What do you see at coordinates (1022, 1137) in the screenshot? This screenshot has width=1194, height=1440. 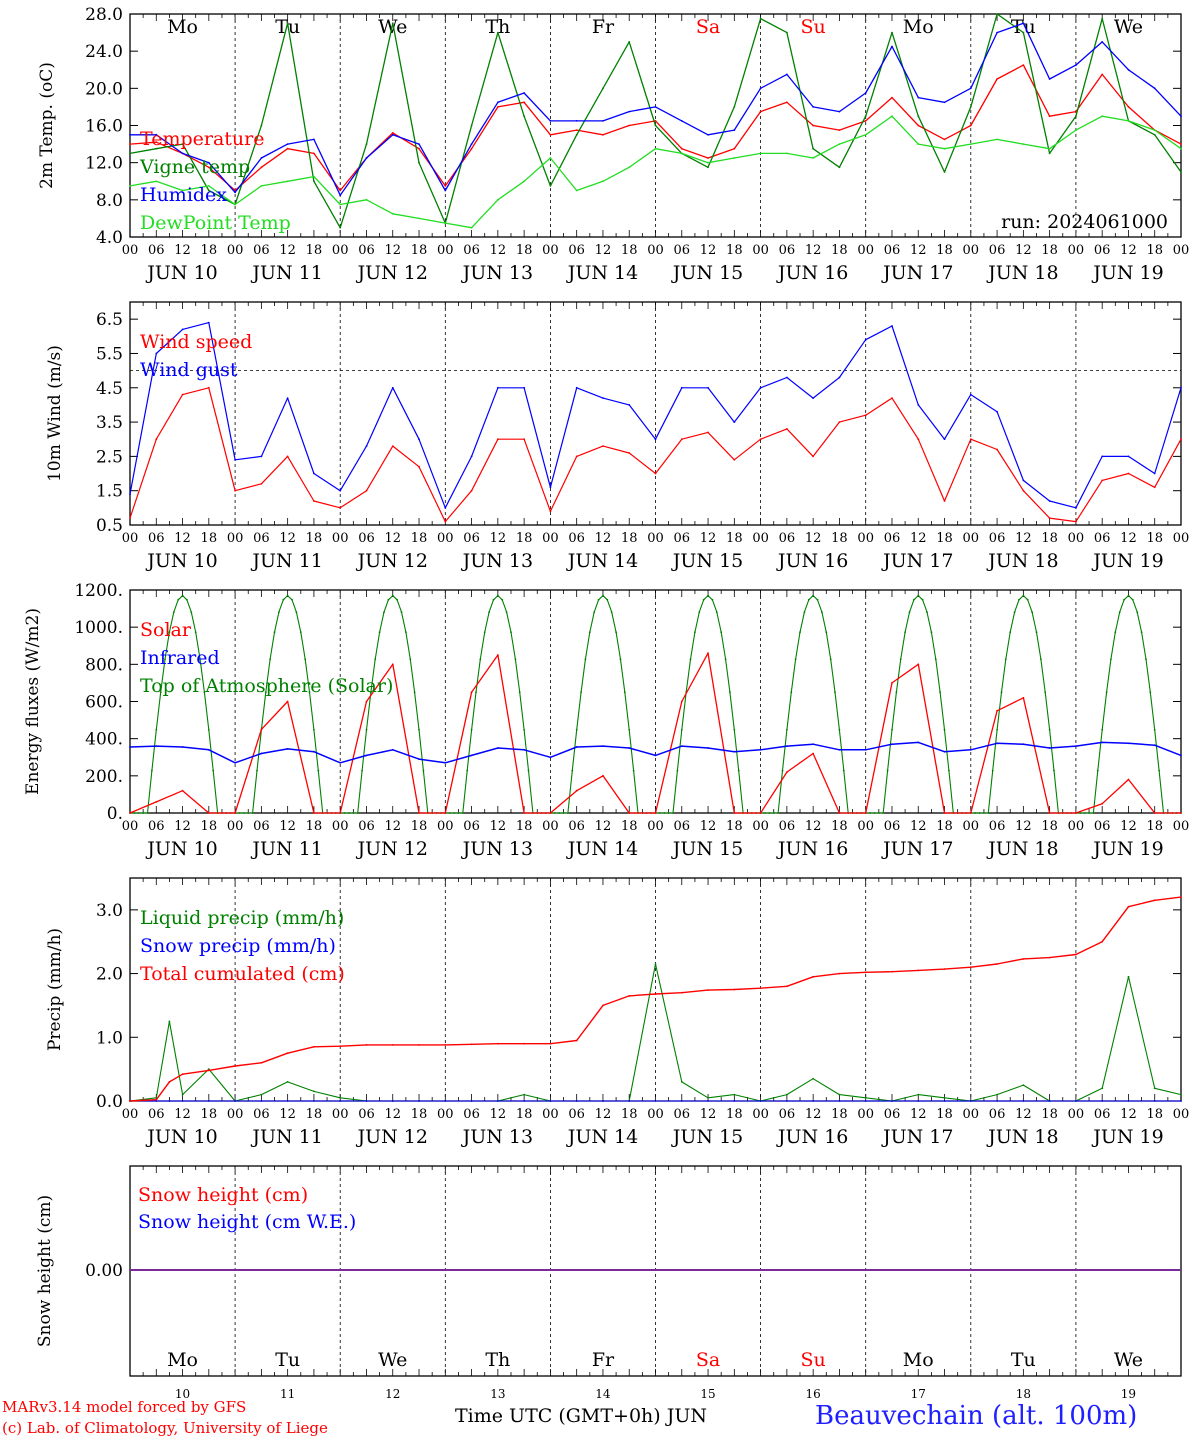 I see `date-label: JUN 18` at bounding box center [1022, 1137].